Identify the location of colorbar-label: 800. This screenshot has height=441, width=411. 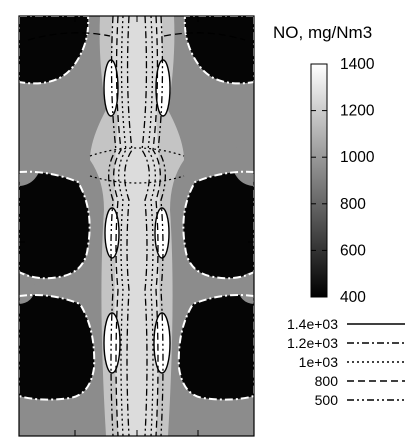
(353, 204).